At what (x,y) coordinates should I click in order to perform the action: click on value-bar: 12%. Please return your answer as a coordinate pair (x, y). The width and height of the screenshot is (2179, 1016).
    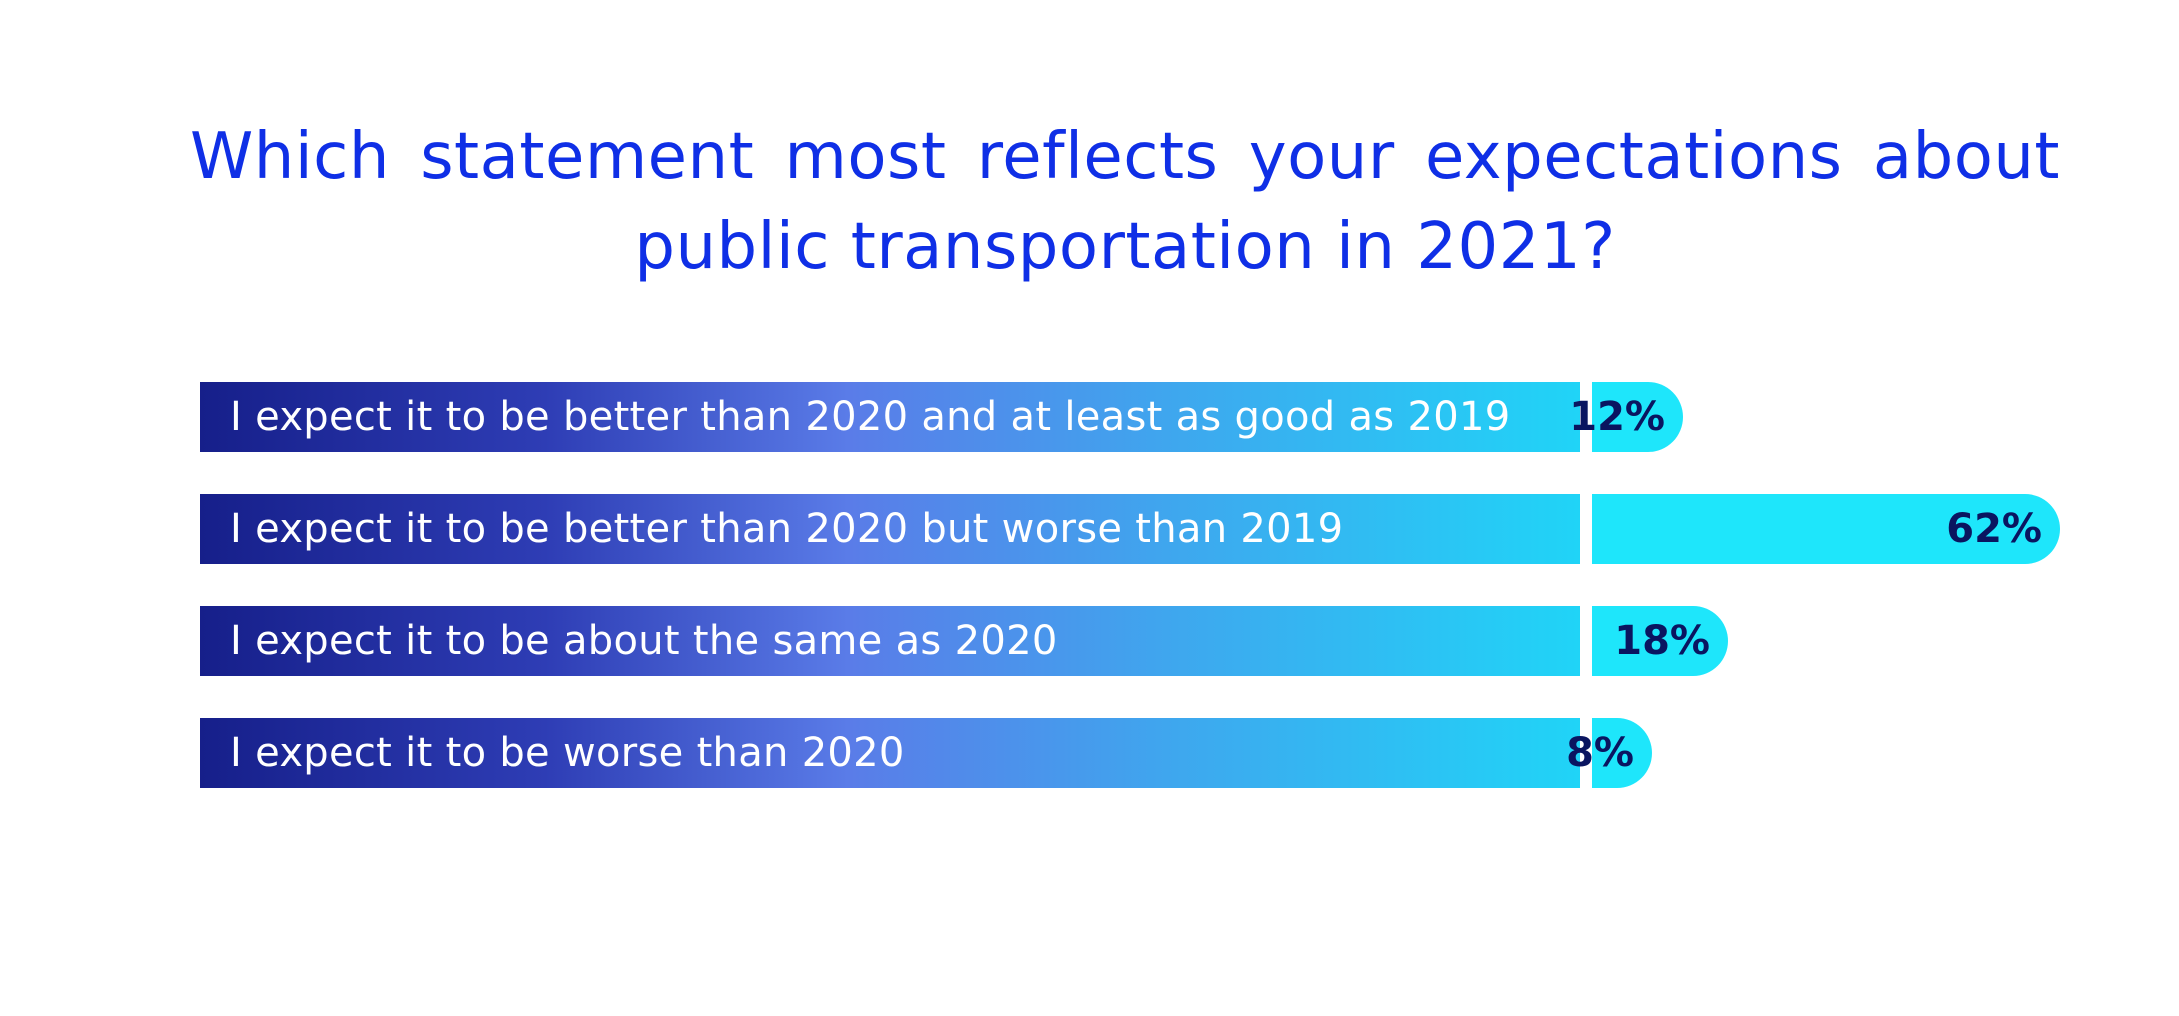
    Looking at the image, I should click on (1626, 417).